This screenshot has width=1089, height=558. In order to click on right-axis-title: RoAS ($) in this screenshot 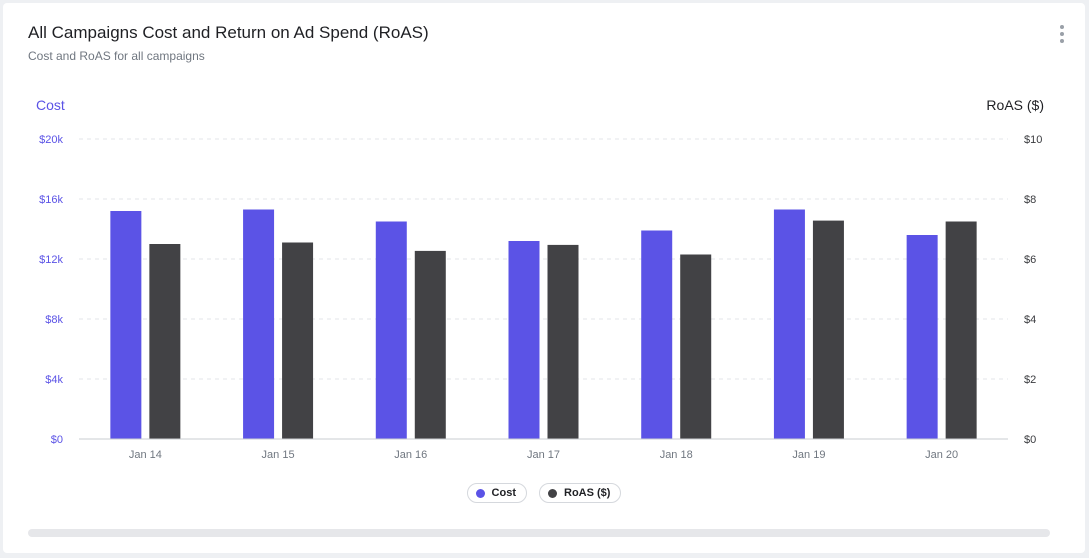, I will do `click(1015, 105)`.